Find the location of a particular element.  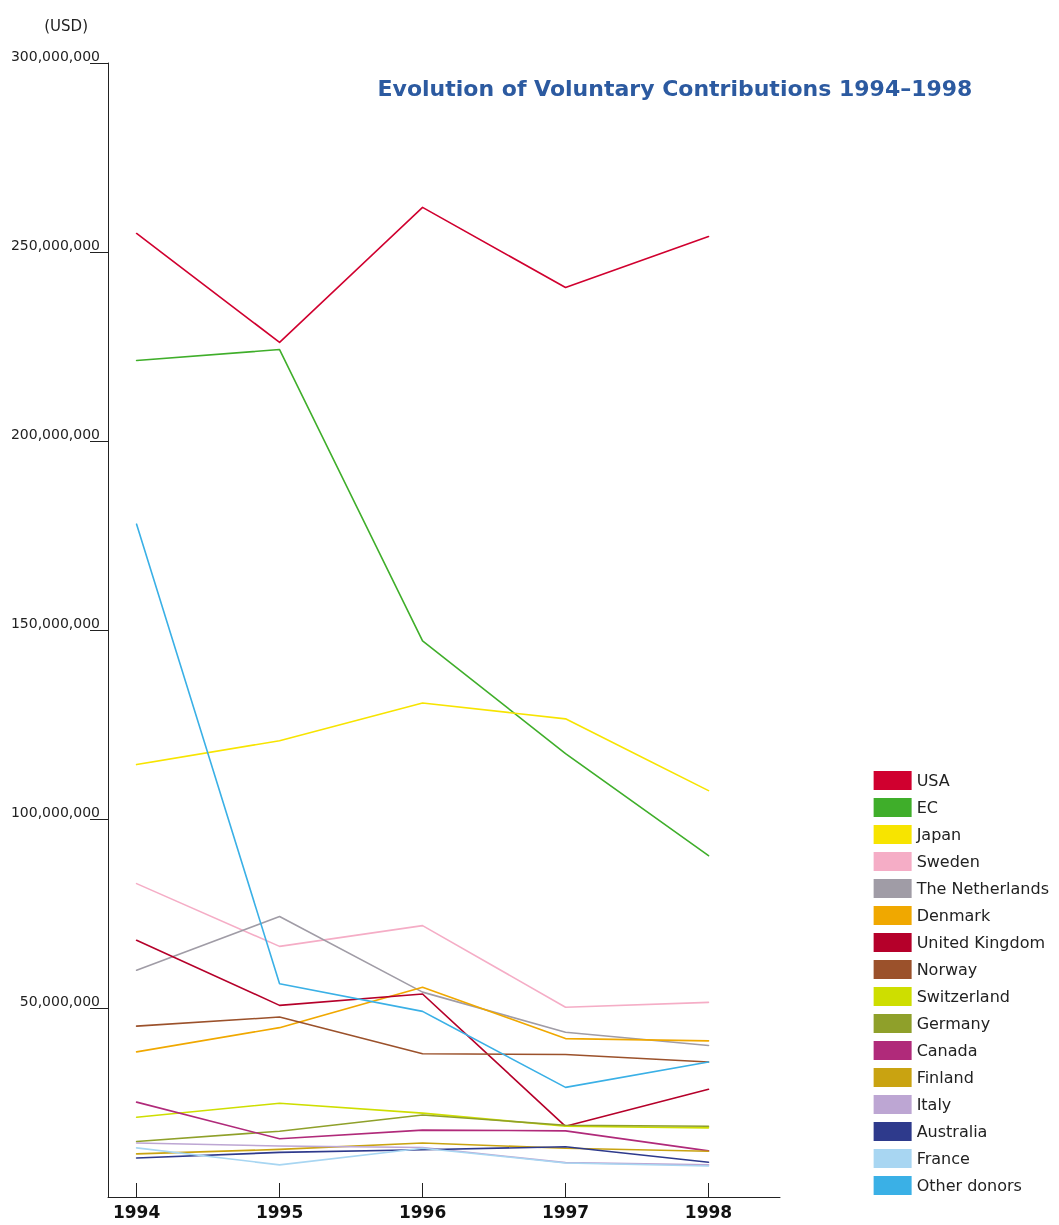

y-tick-label: 300,000,000 is located at coordinates (55, 56).